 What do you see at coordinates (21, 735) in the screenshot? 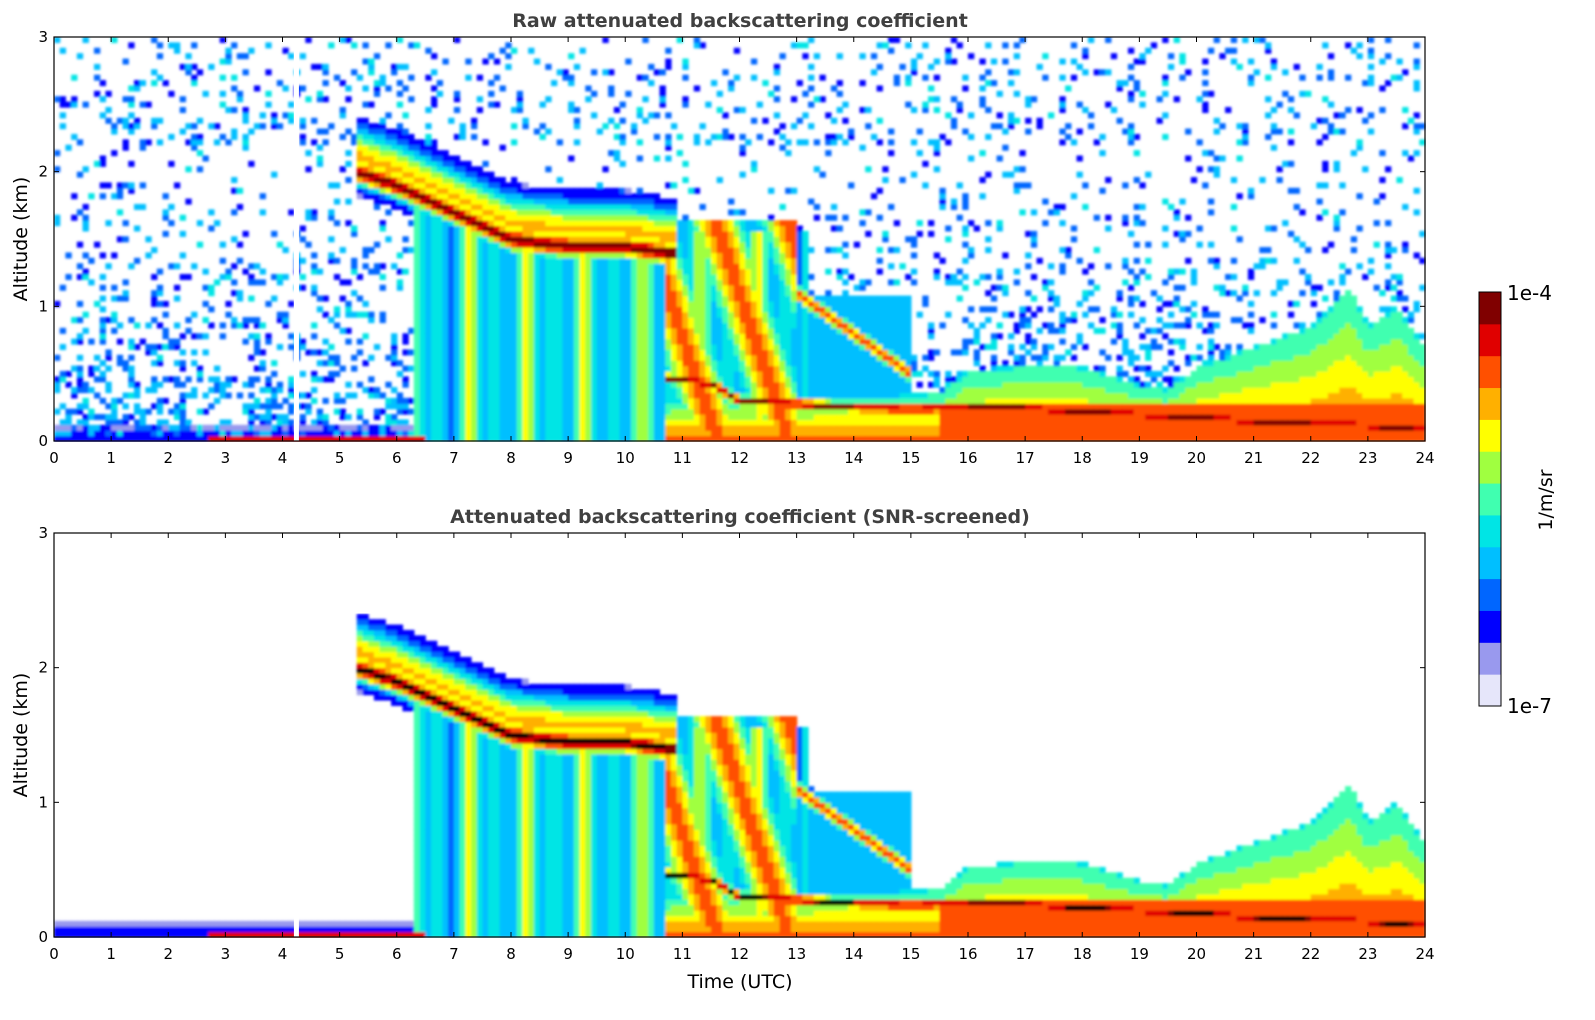
I see `screened-y-axis-label: Altitude (km)` at bounding box center [21, 735].